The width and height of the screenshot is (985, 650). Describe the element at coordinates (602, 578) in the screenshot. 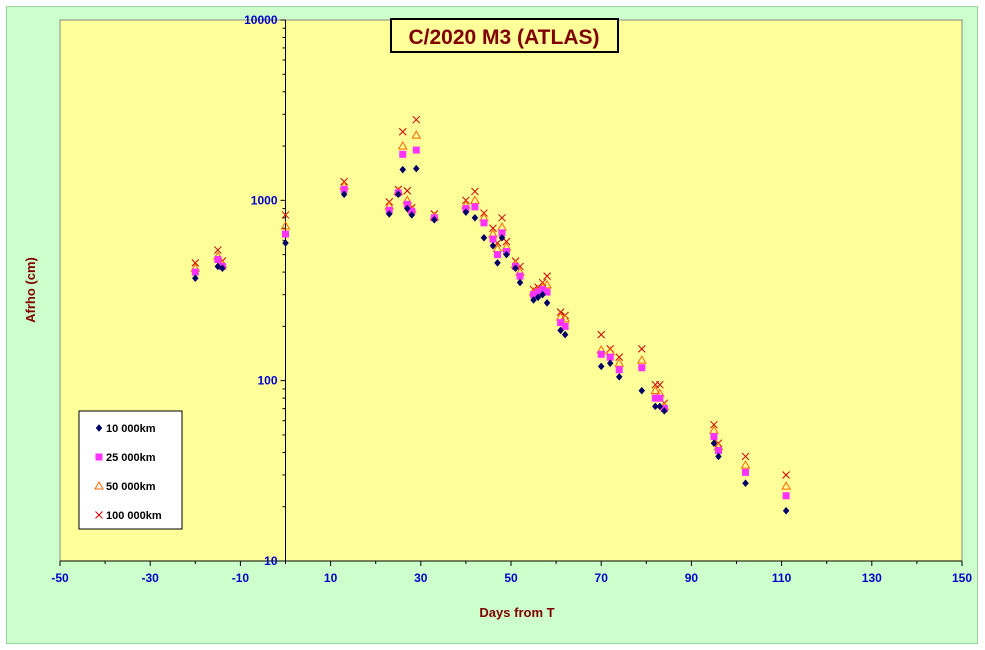

I see `x-tick-label: 70` at that location.